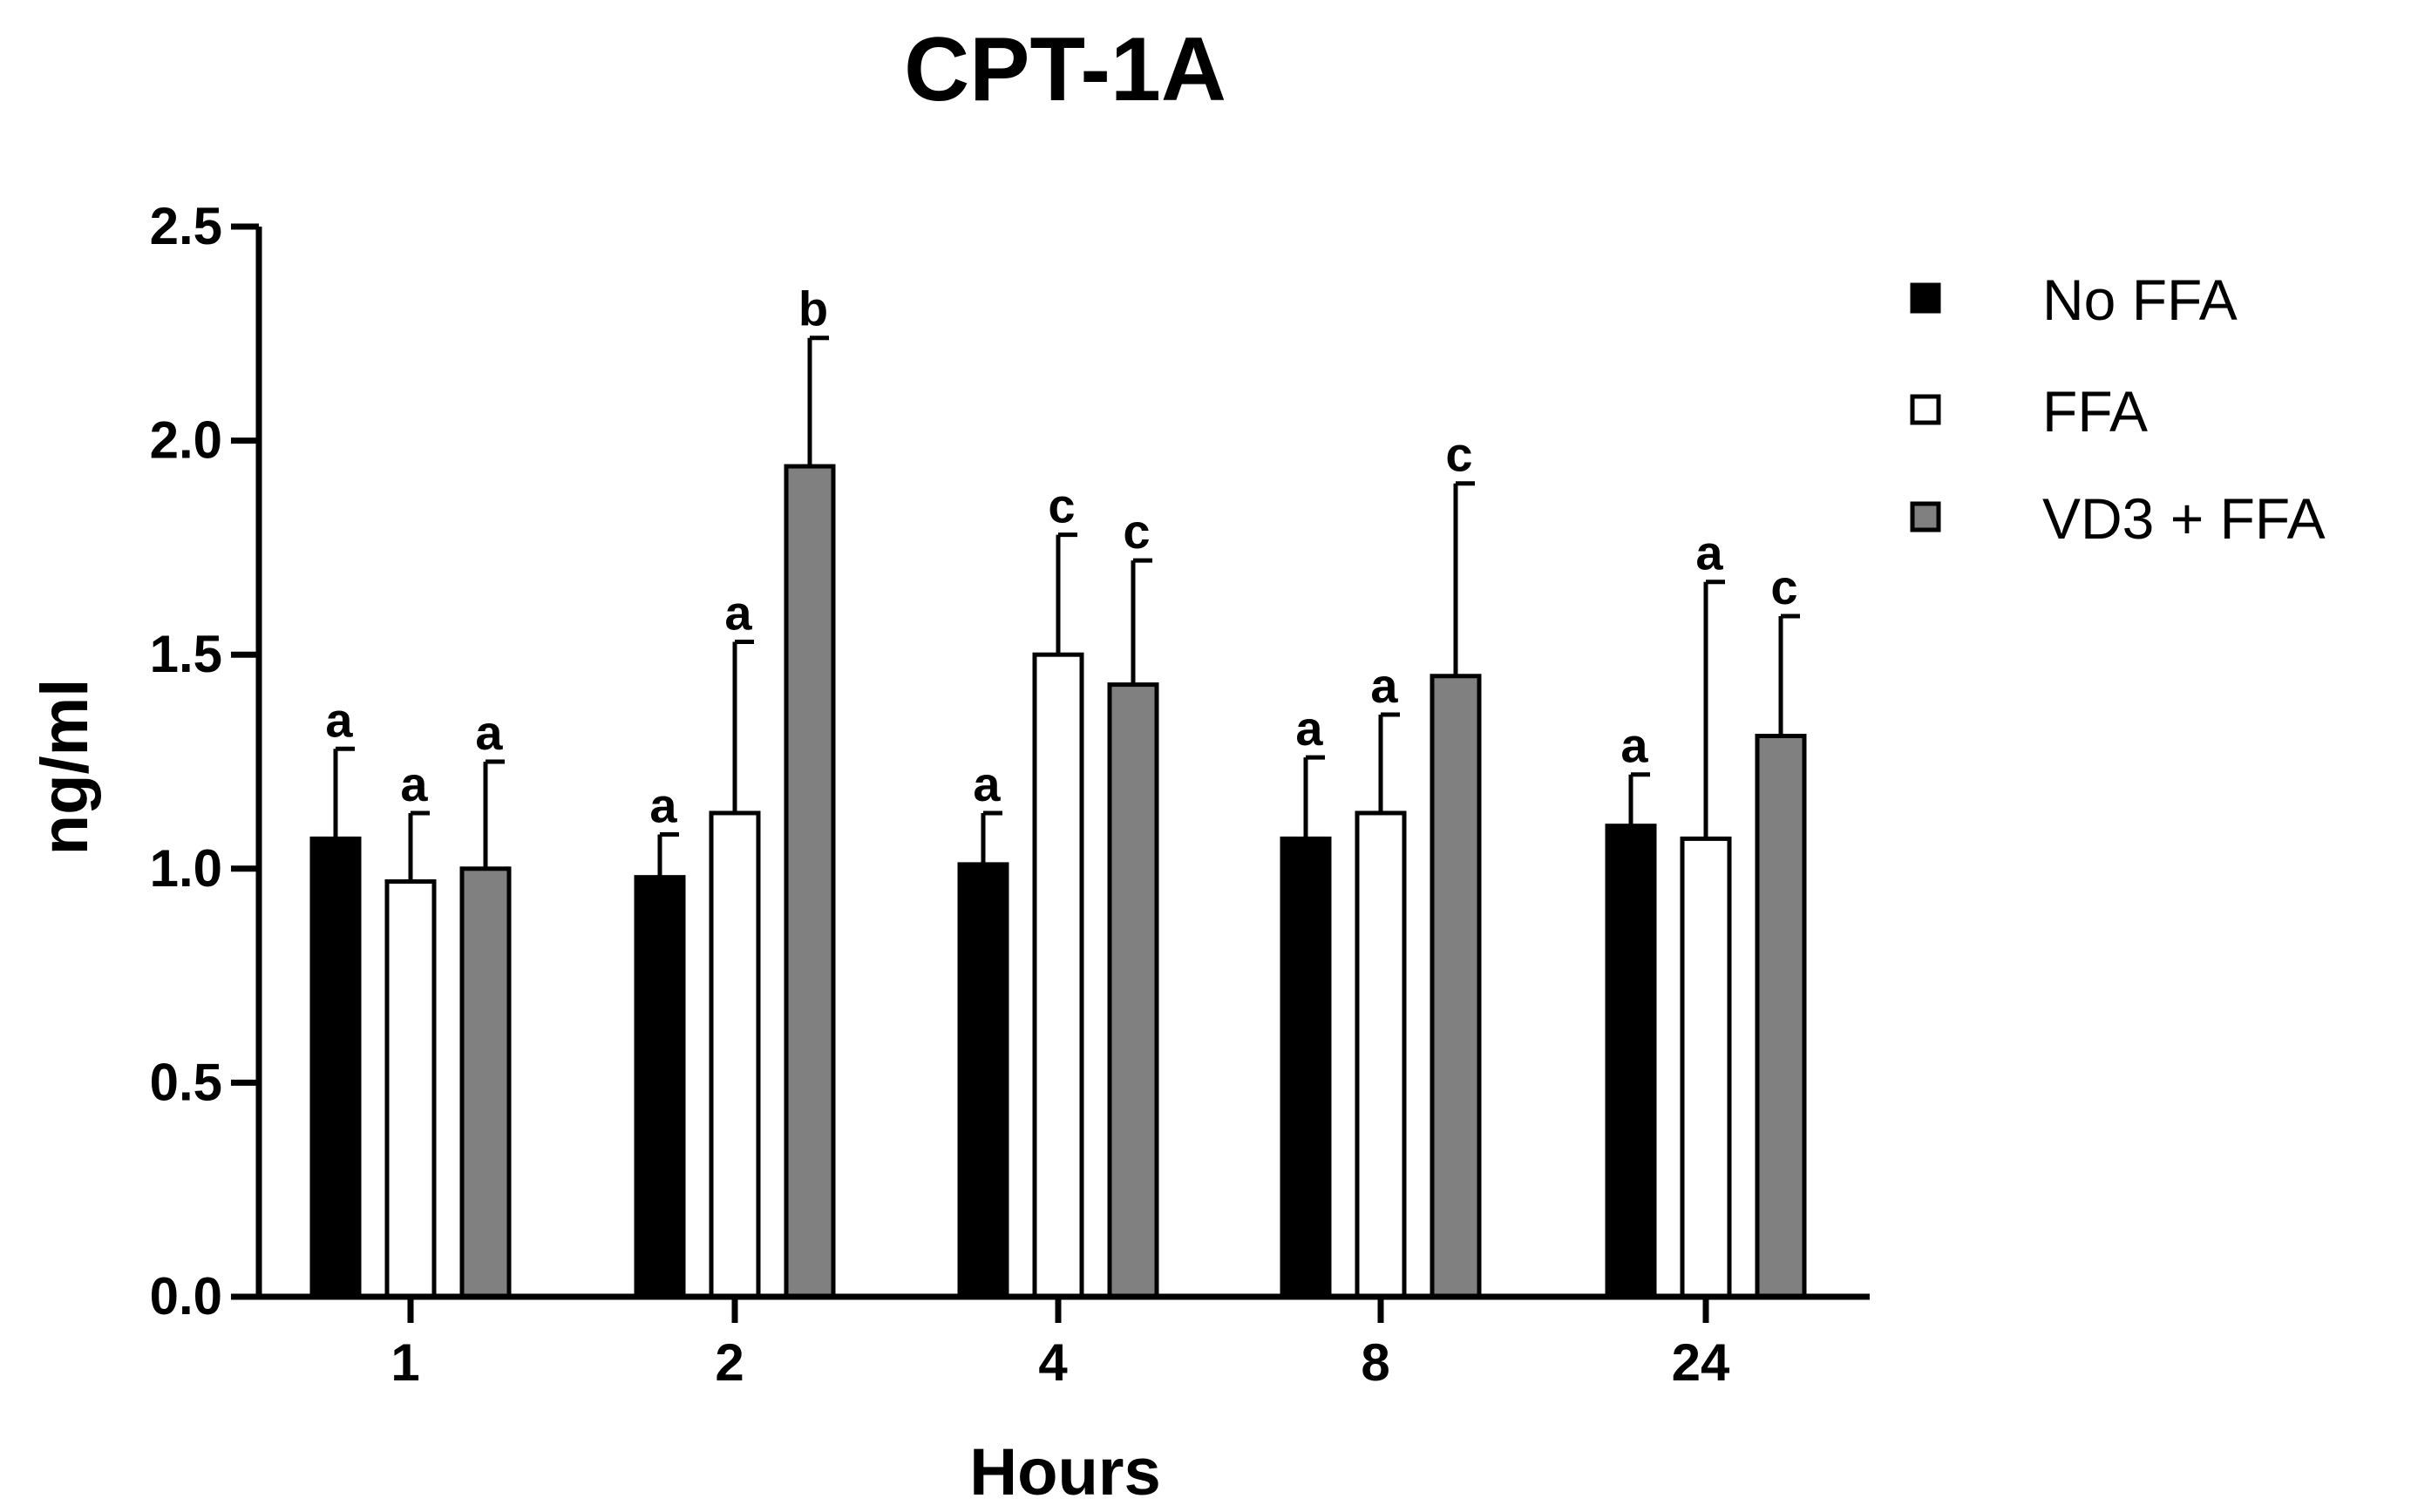 The width and height of the screenshot is (2411, 1512). What do you see at coordinates (186, 1082) in the screenshot?
I see `y-tick-label: 0.5` at bounding box center [186, 1082].